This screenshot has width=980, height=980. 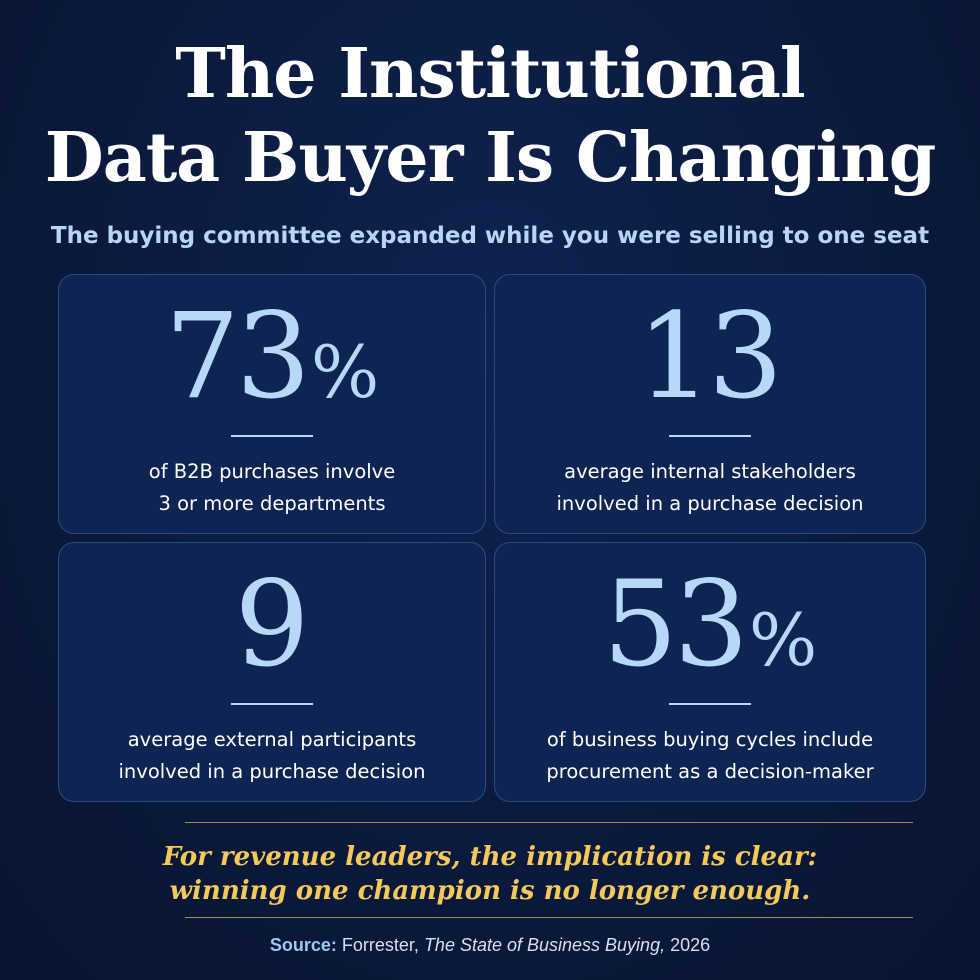 What do you see at coordinates (549, 822) in the screenshot?
I see `callout-divider-top` at bounding box center [549, 822].